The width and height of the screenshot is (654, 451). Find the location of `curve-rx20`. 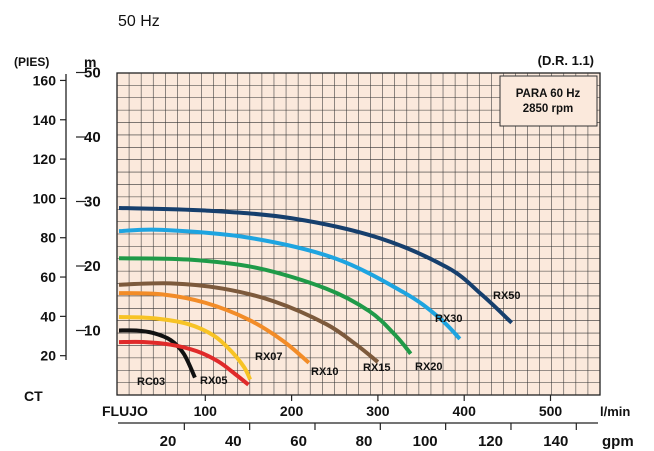

curve-rx20 is located at coordinates (265, 305).